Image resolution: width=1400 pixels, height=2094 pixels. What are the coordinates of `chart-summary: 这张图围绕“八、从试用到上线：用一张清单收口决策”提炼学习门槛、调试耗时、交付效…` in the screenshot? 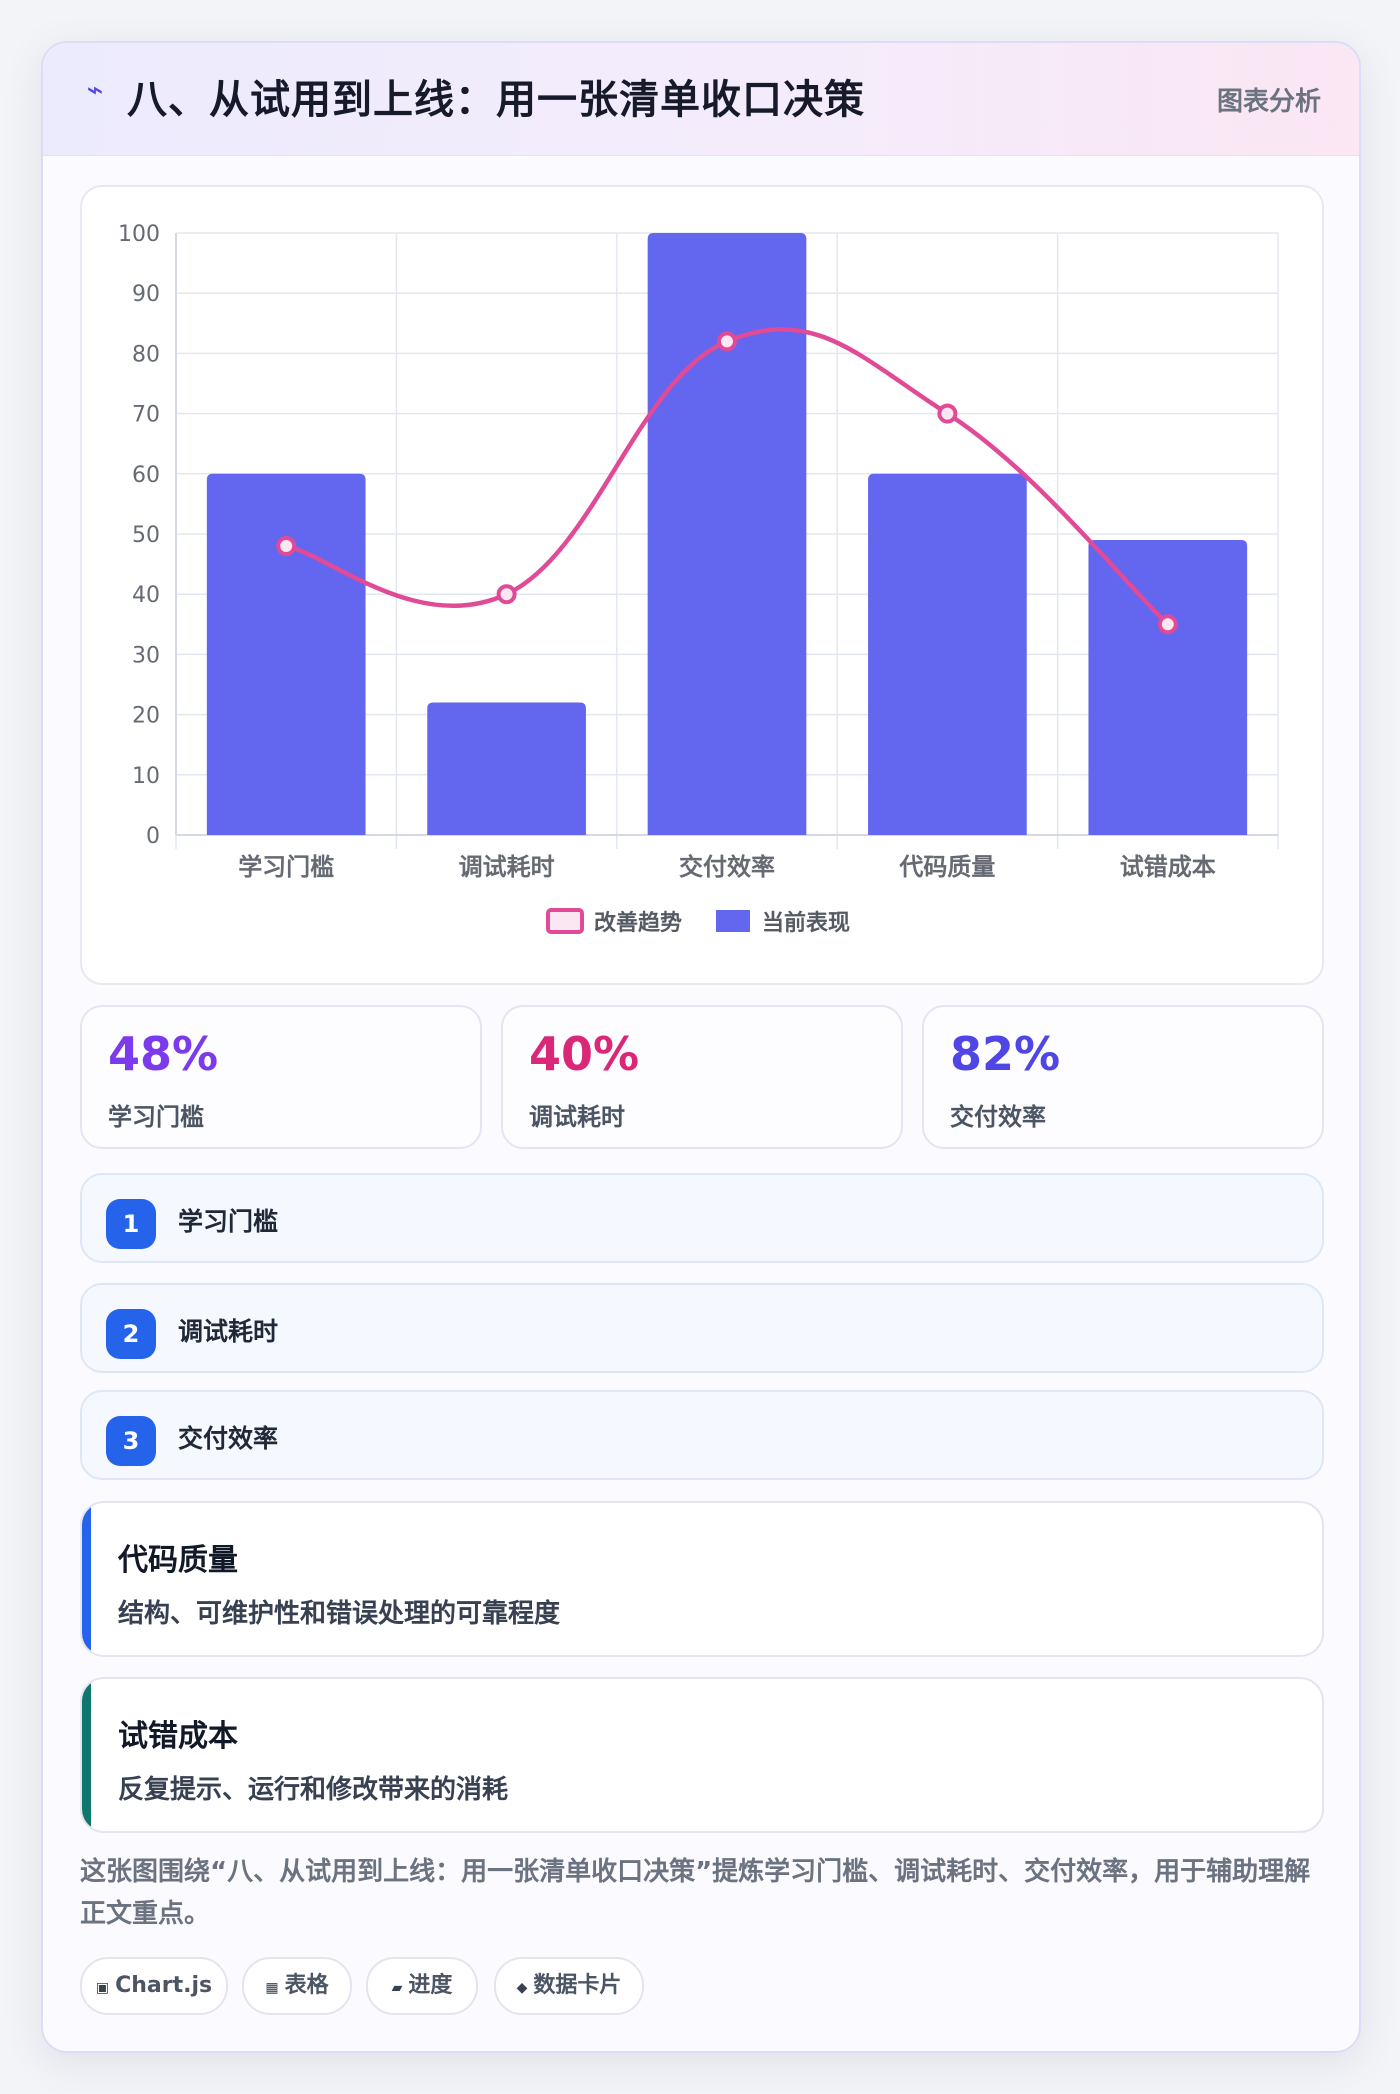 It's located at (695, 1893).